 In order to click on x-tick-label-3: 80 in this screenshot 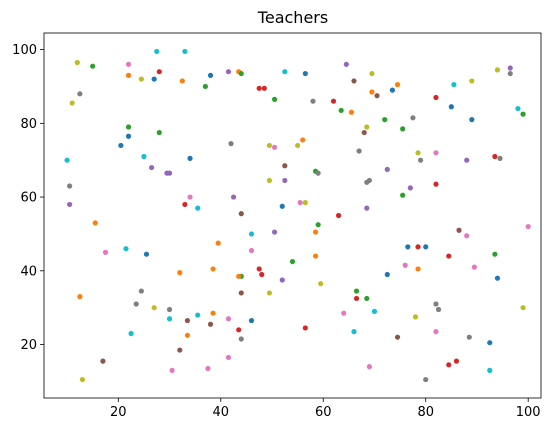, I will do `click(425, 412)`.